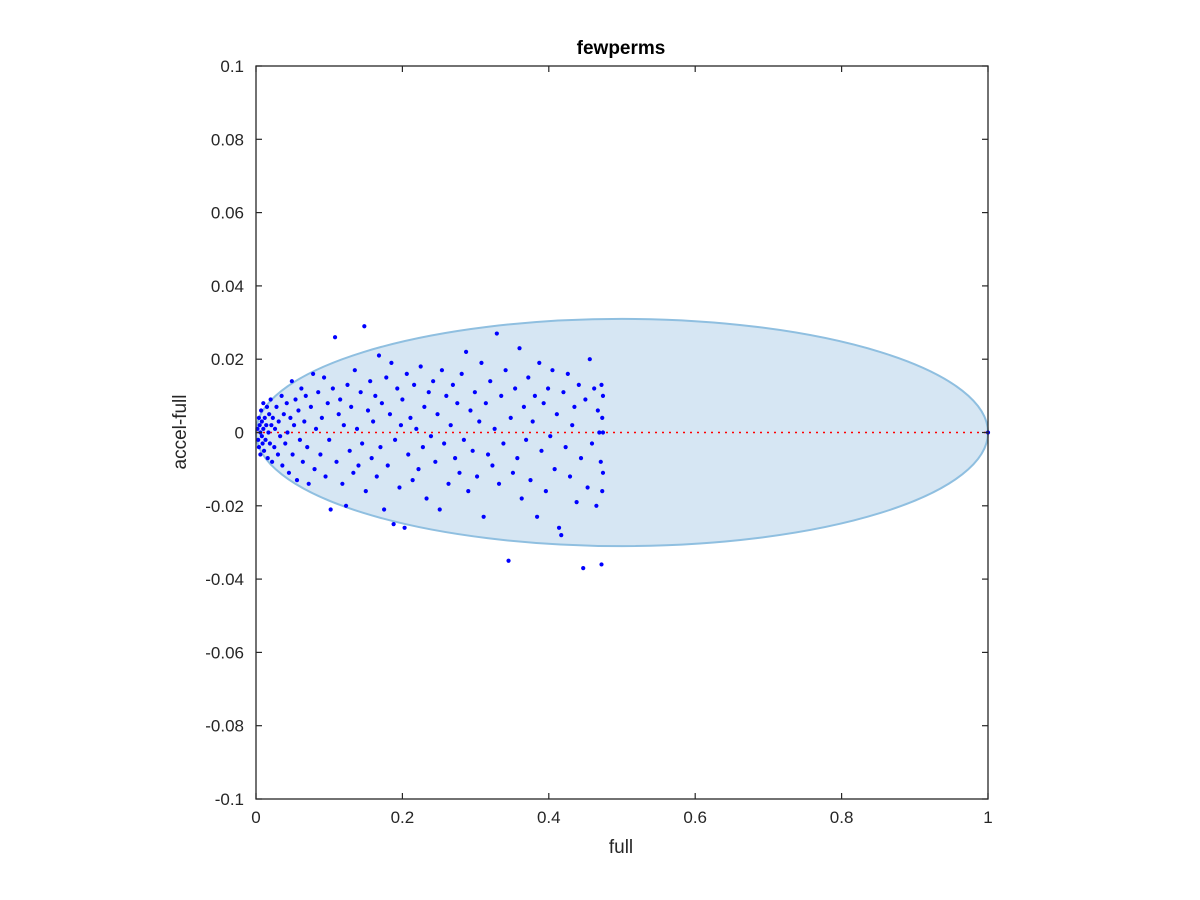  What do you see at coordinates (224, 726) in the screenshot?
I see `y-tick-label: -0.08` at bounding box center [224, 726].